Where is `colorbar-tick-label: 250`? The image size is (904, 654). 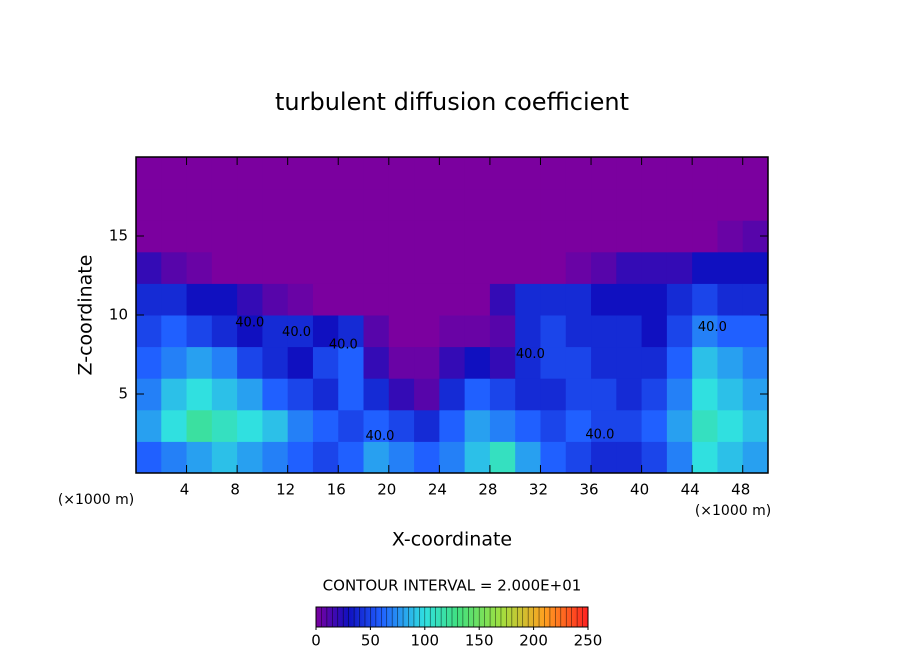 colorbar-tick-label: 250 is located at coordinates (588, 641).